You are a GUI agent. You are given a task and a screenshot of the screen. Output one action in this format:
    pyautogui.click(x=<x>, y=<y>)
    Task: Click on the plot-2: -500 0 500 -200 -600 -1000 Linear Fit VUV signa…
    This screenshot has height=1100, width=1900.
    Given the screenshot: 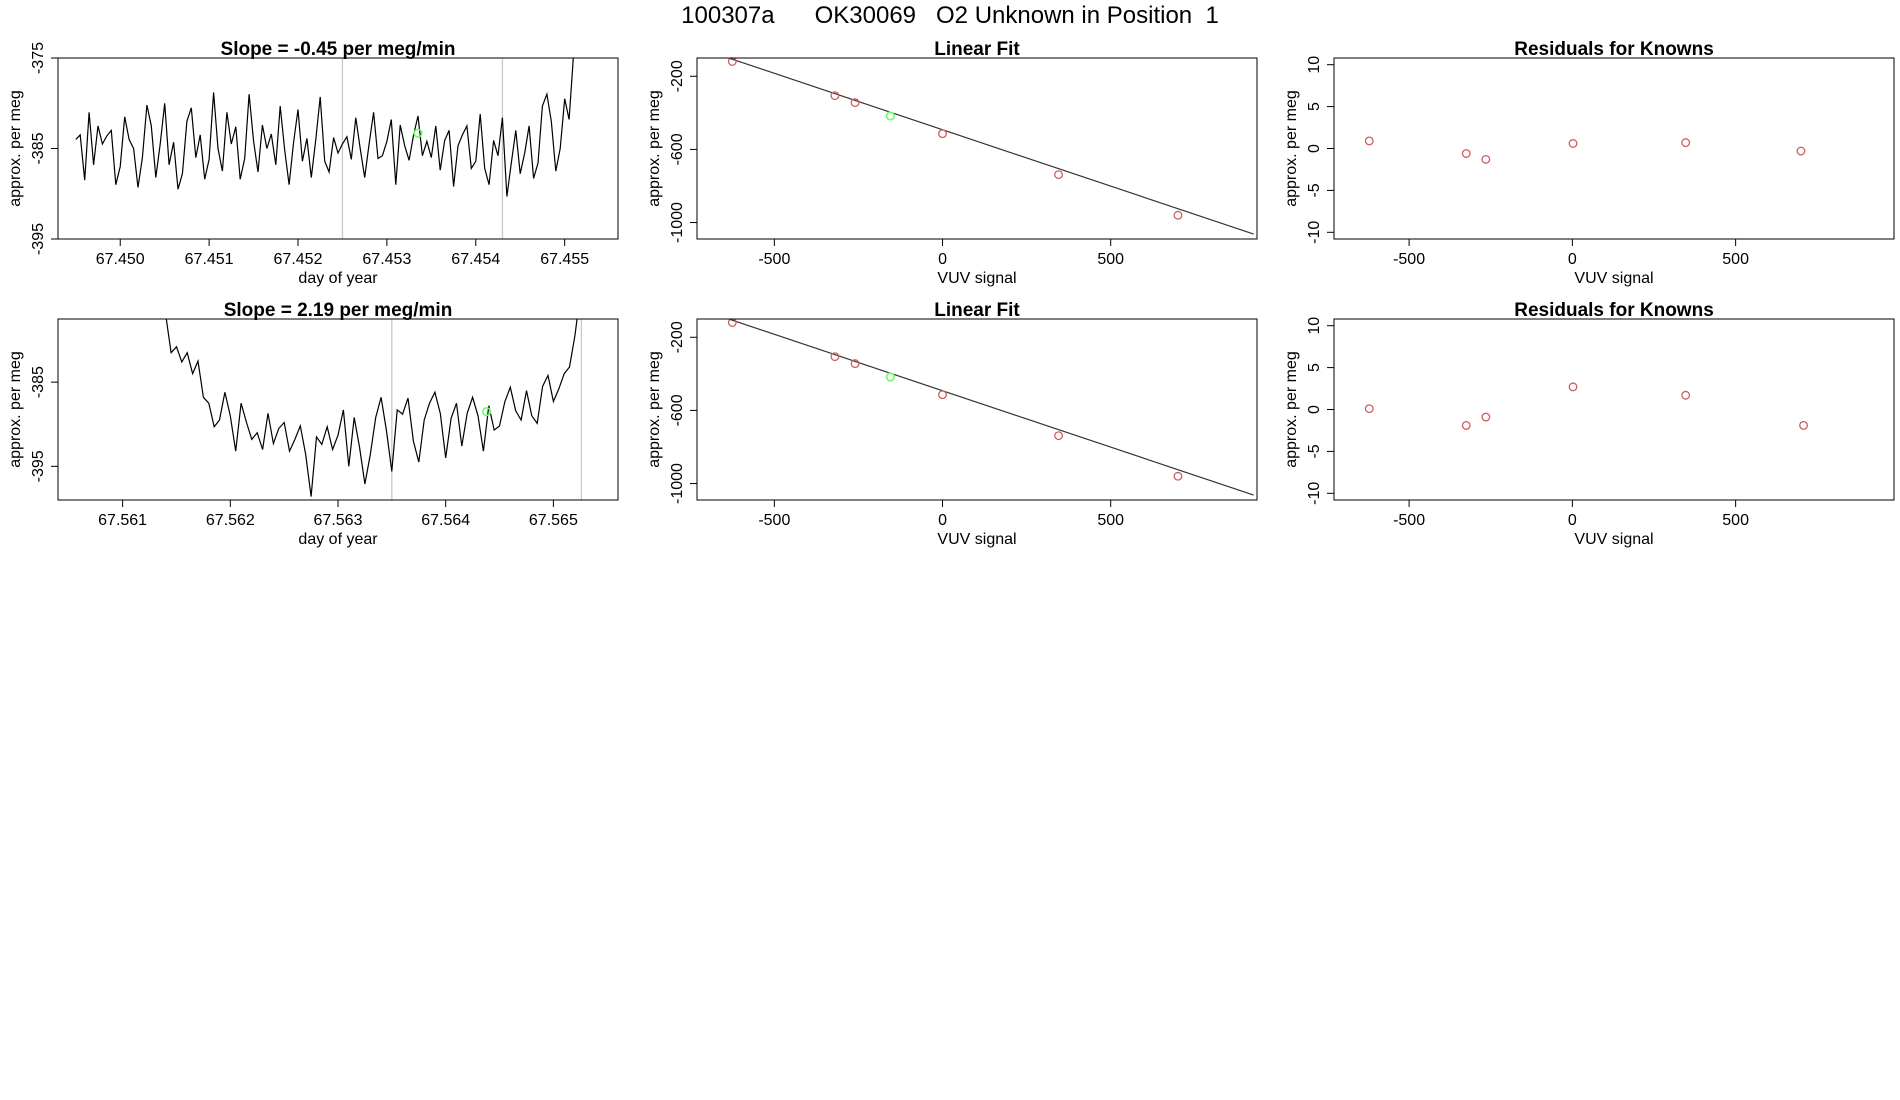 What is the action you would take?
    pyautogui.click(x=952, y=163)
    